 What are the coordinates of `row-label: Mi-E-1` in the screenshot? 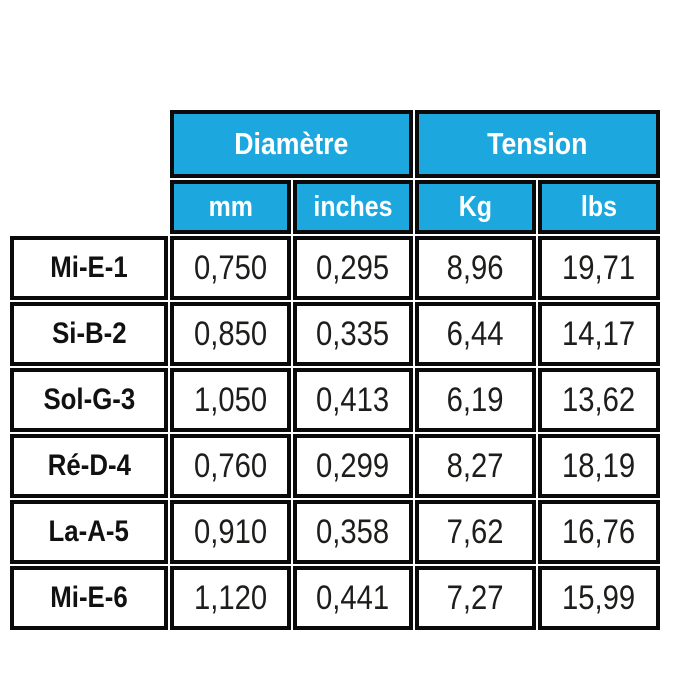 It's located at (89, 267).